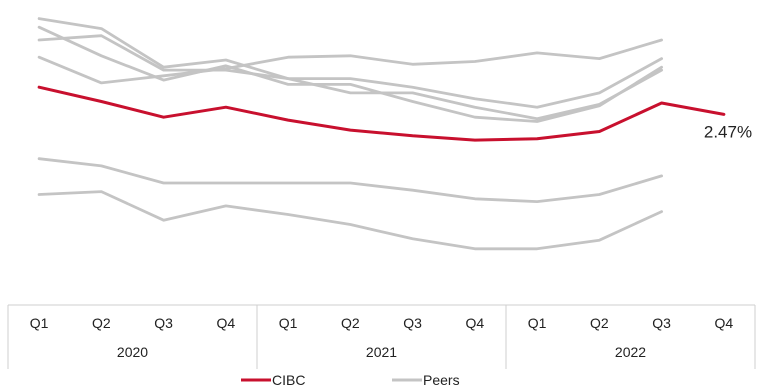  I want to click on legend-label-cibc: CIBC, so click(288, 379).